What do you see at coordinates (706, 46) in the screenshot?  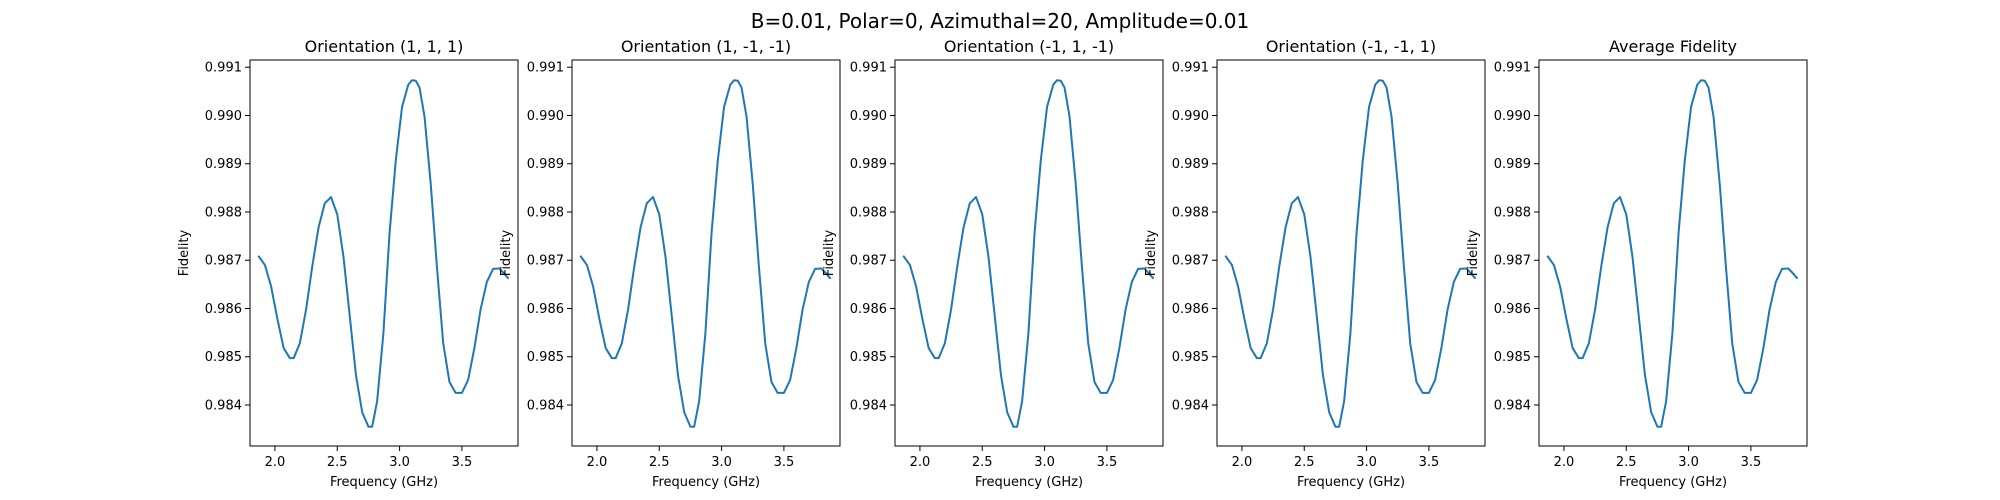 I see `panel-title: Orientation (1, -1, -1)` at bounding box center [706, 46].